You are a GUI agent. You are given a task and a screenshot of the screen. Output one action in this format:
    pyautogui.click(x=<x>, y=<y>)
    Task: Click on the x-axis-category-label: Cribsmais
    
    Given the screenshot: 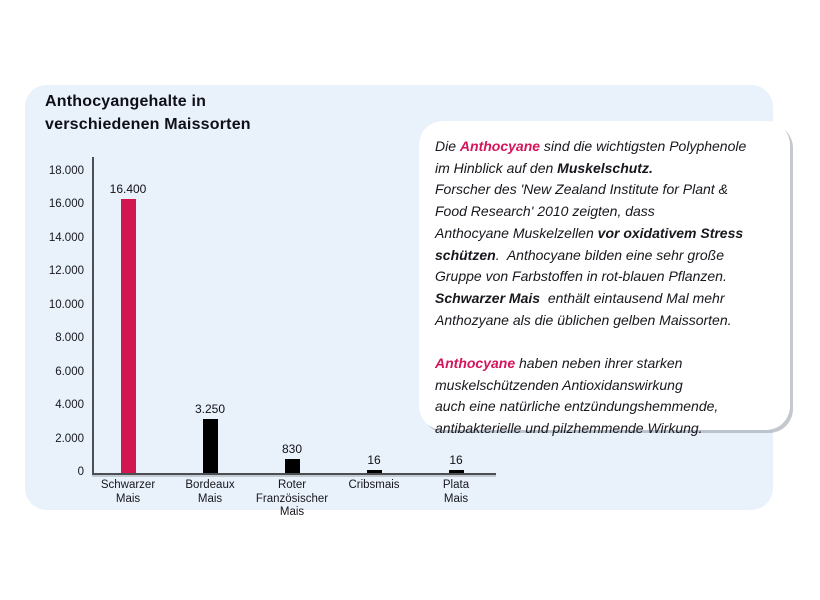 What is the action you would take?
    pyautogui.click(x=374, y=485)
    